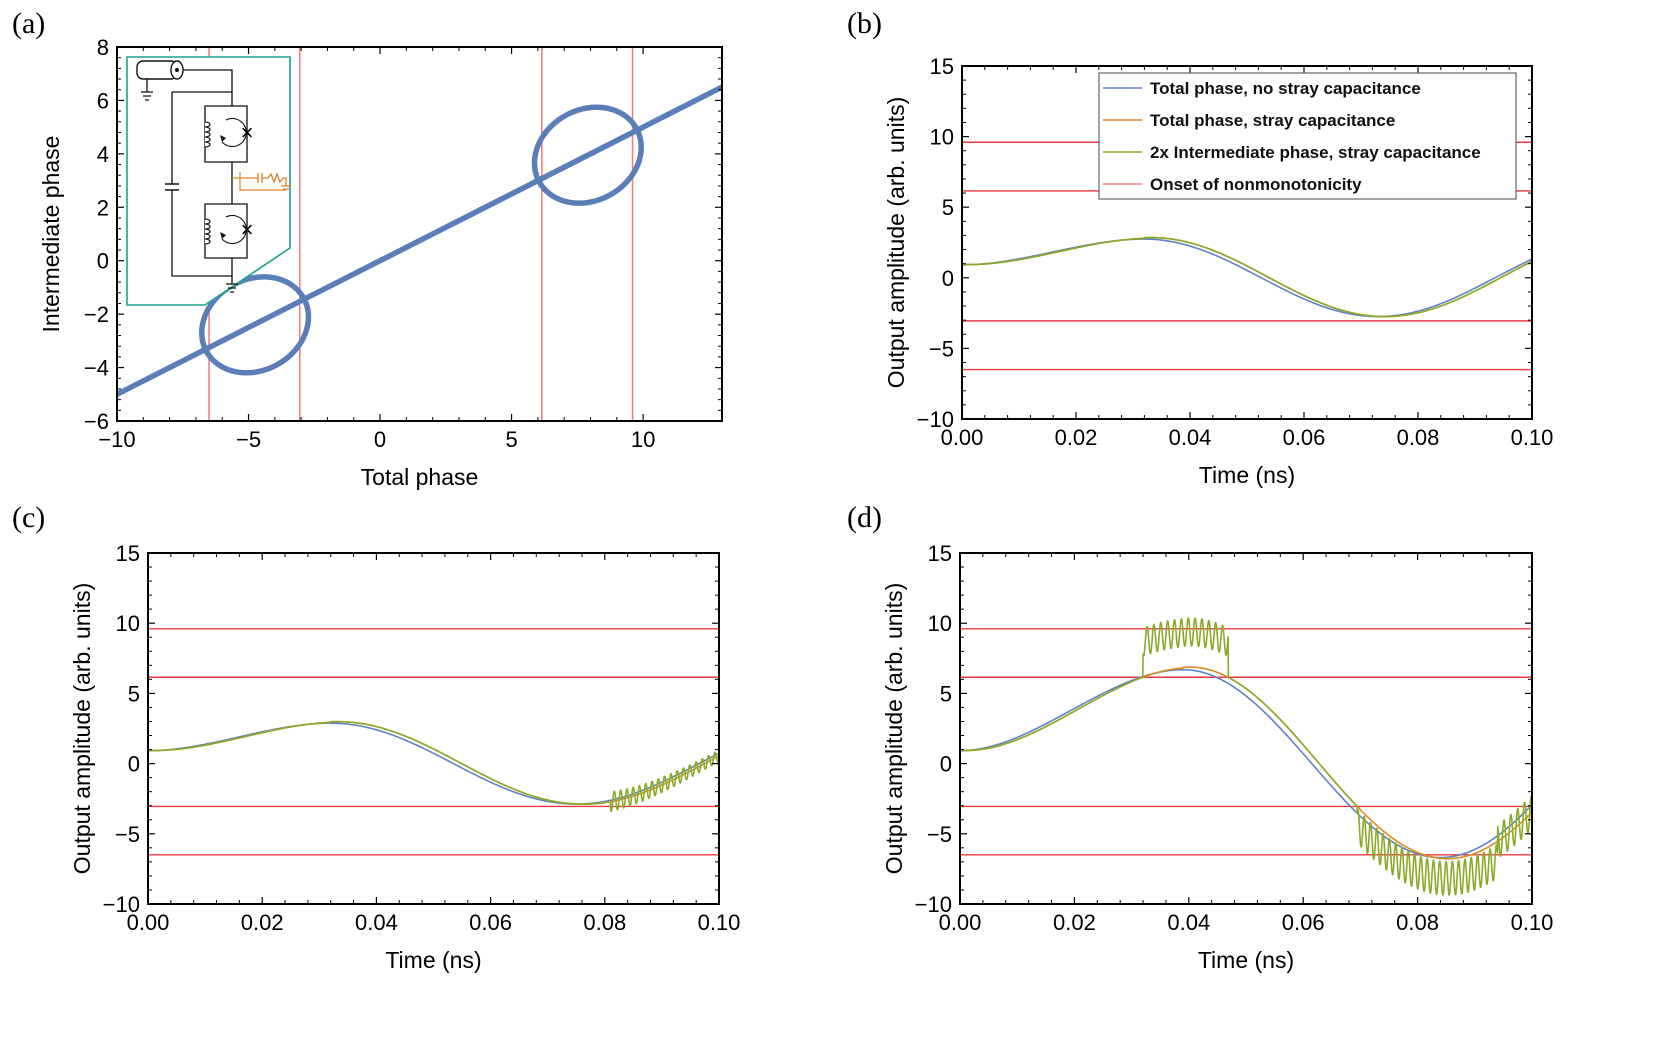  I want to click on legend-label: Total phase, no stray capacitance, so click(1285, 88).